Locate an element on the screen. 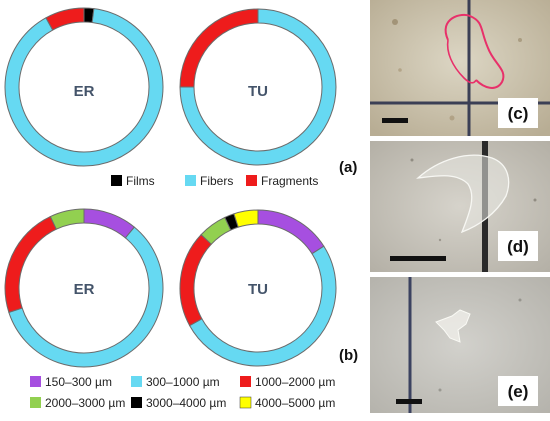 The width and height of the screenshot is (550, 421). legend-item: 150–300 µm is located at coordinates (71, 382).